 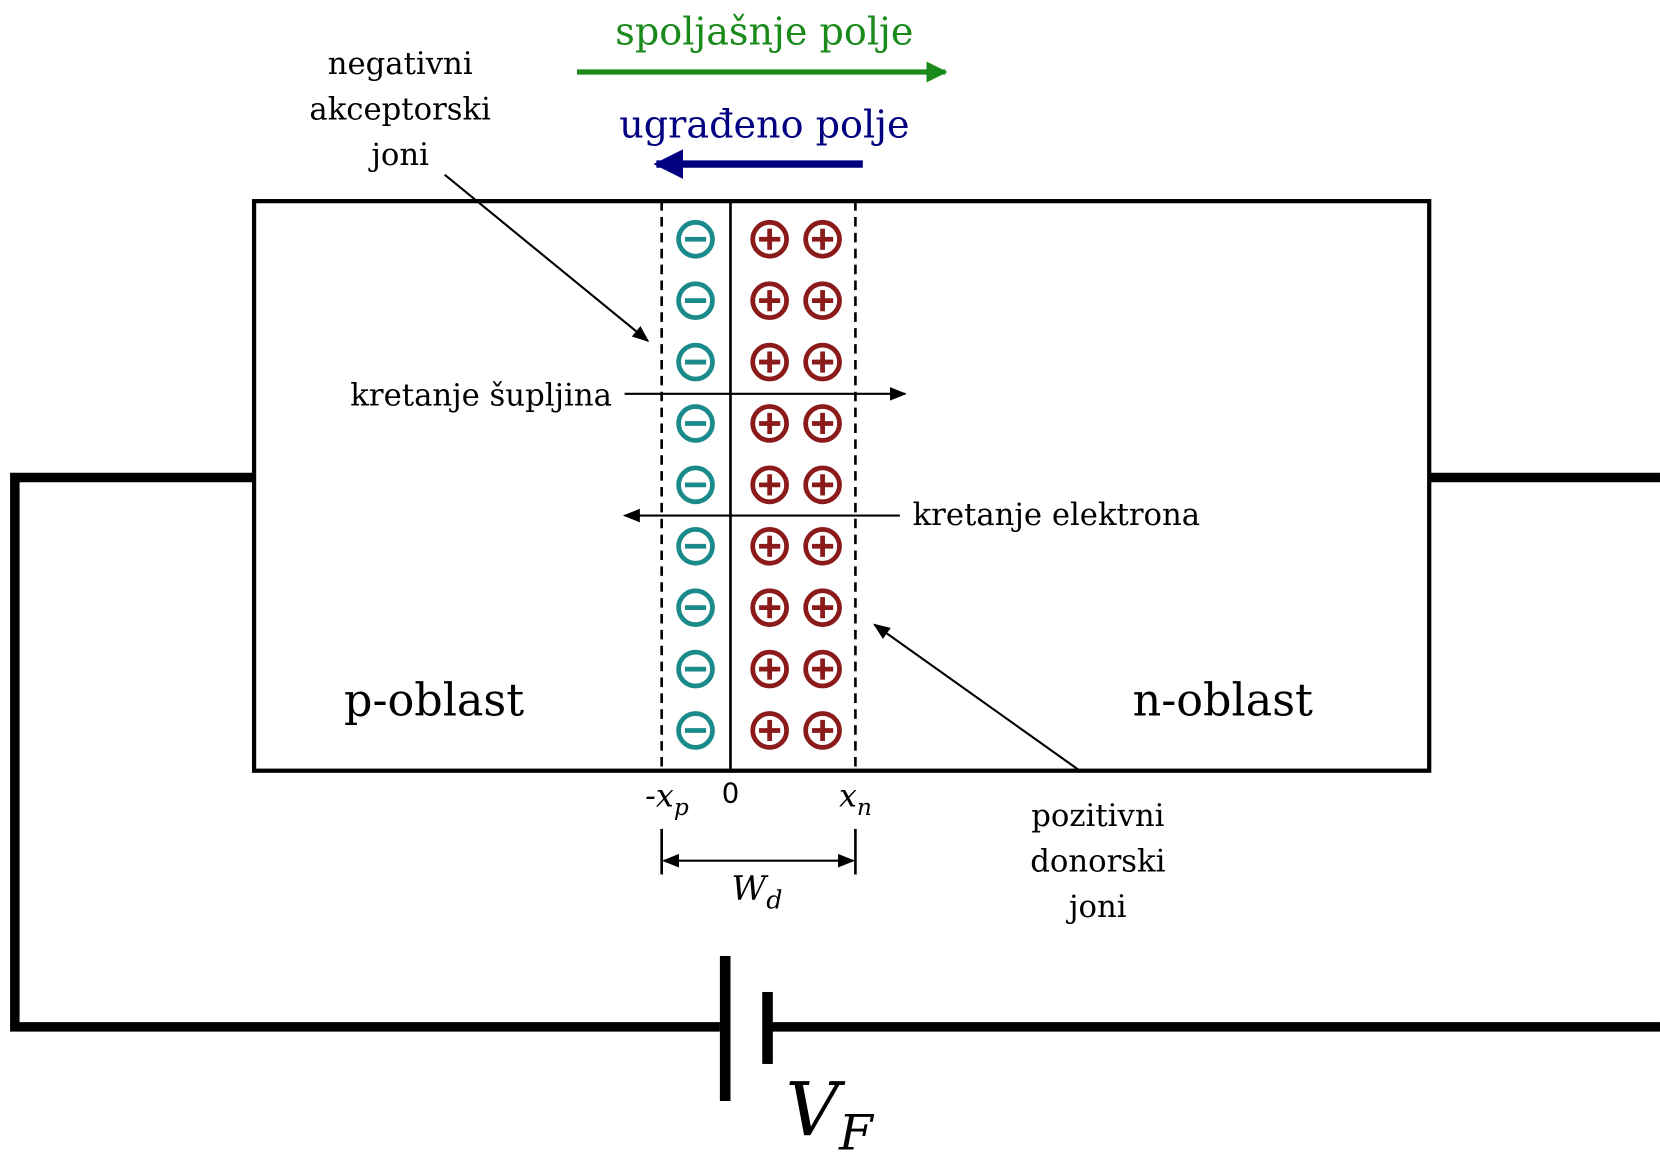 I want to click on external-field-label: spoljašnje polje, so click(x=764, y=31).